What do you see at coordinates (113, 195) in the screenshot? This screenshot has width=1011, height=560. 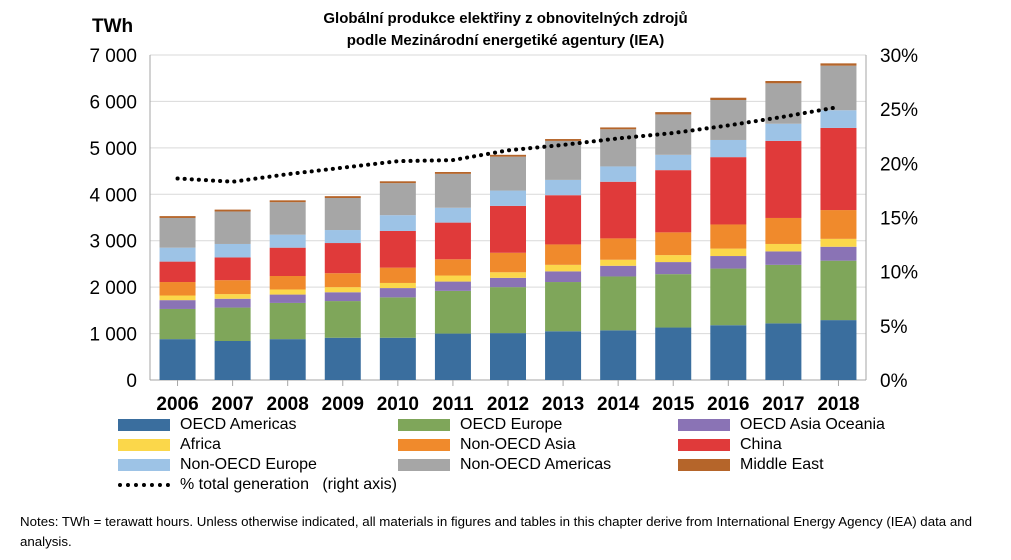 I see `y-tick-label: 4 000` at bounding box center [113, 195].